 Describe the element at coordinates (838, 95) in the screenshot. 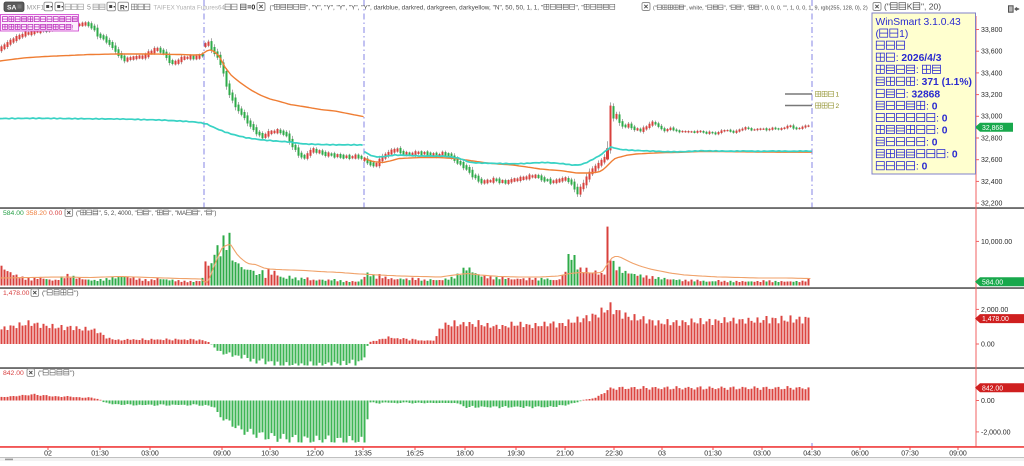

I see `svg-text: 1` at that location.